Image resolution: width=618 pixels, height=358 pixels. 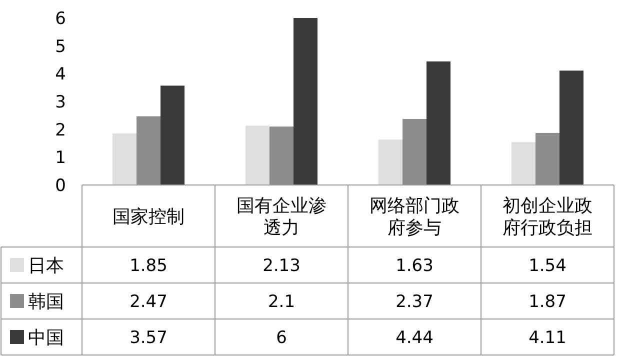 I want to click on data-label: 2.37, so click(x=415, y=302).